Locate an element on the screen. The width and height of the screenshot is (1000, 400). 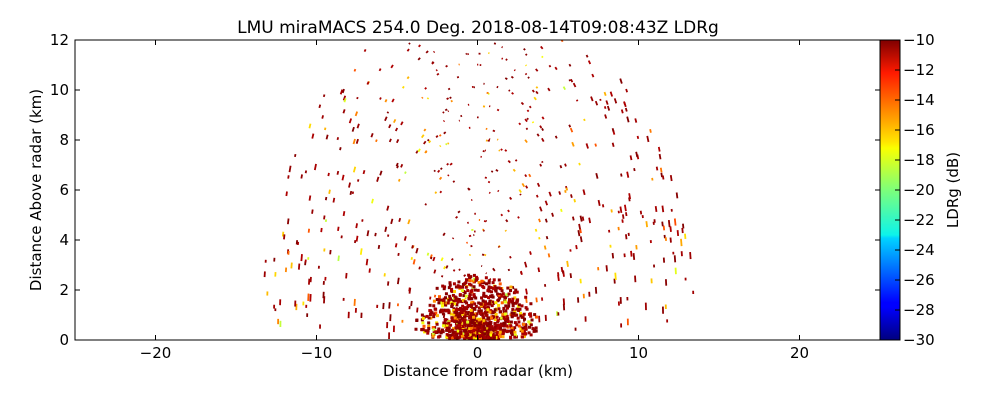
x-tick-label: 0 is located at coordinates (478, 353).